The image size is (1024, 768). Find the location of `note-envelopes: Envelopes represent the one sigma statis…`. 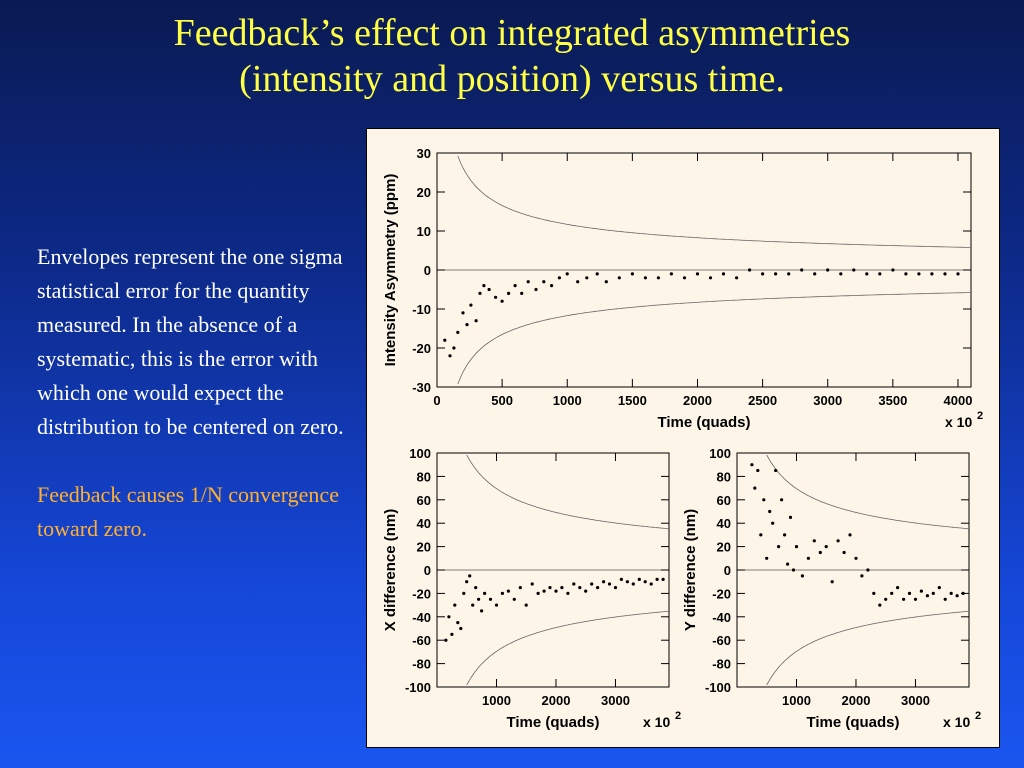

note-envelopes: Envelopes represent the one sigma statis… is located at coordinates (190, 341).